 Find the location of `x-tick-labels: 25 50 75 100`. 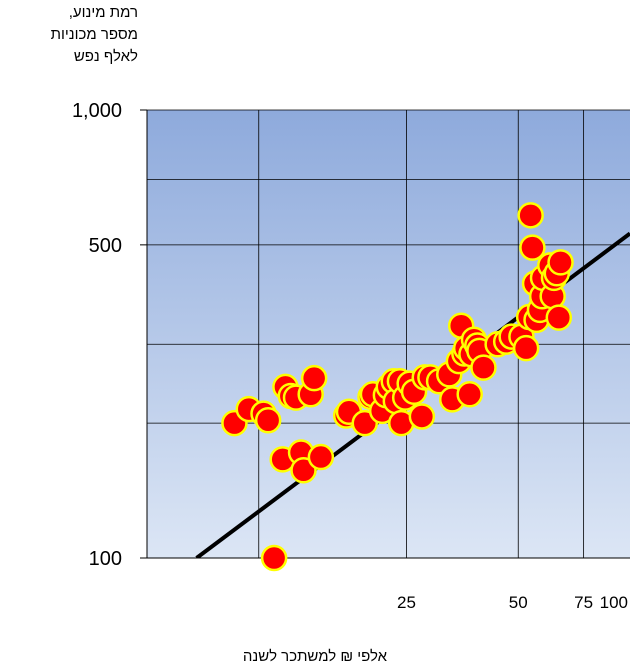

x-tick-labels: 25 50 75 100 is located at coordinates (512, 602).